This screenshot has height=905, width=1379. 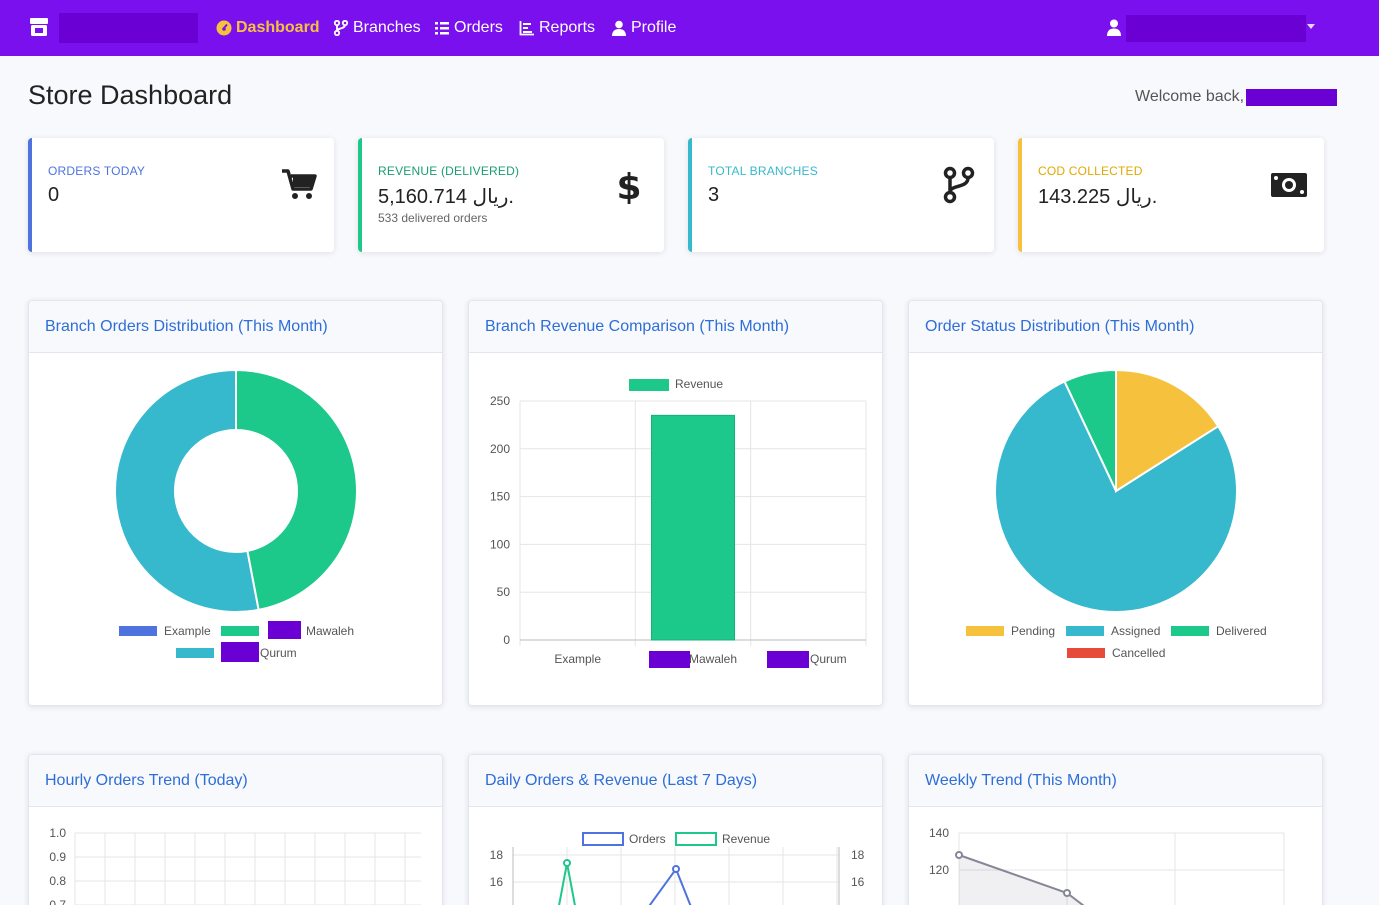 What do you see at coordinates (478, 27) in the screenshot?
I see `nav-orders-label: Orders` at bounding box center [478, 27].